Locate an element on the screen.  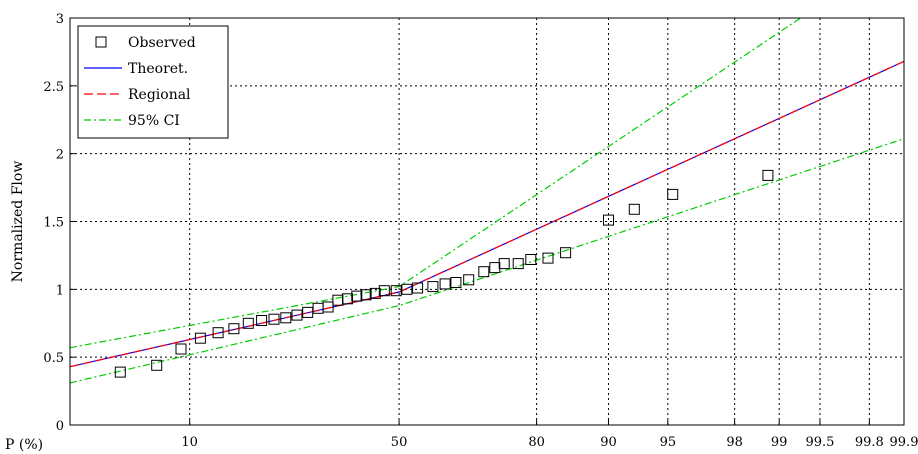
x-tick-label: 90 is located at coordinates (608, 442).